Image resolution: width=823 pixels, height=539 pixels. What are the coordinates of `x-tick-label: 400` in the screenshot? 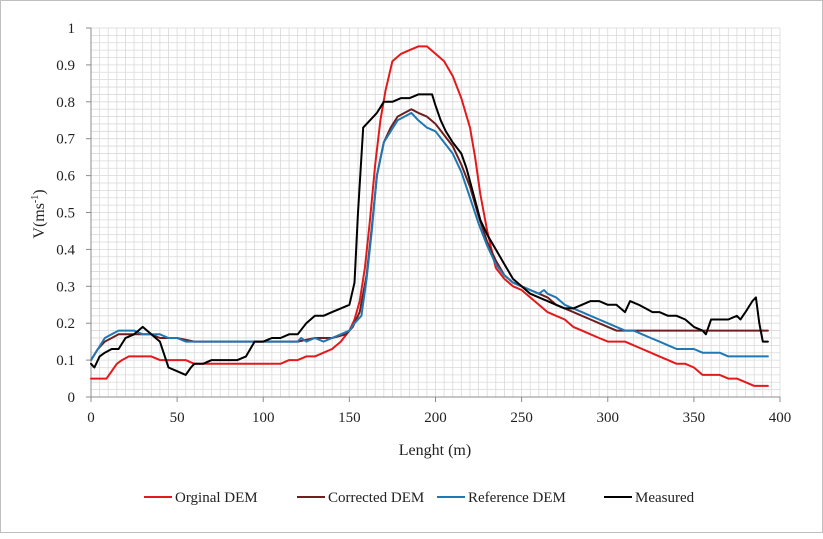 It's located at (780, 418).